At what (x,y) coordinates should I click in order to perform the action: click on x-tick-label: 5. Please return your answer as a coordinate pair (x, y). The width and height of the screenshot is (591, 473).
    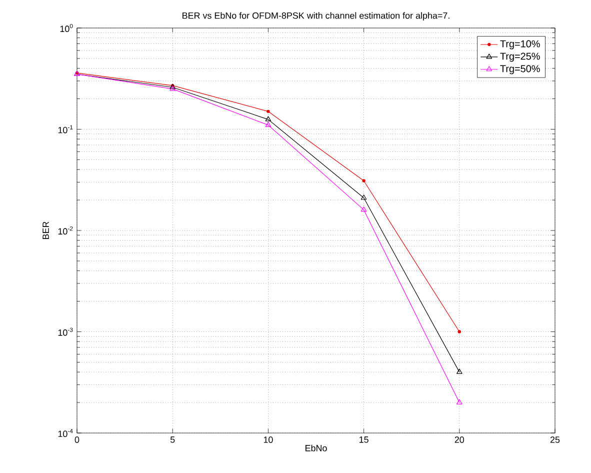
    Looking at the image, I should click on (172, 439).